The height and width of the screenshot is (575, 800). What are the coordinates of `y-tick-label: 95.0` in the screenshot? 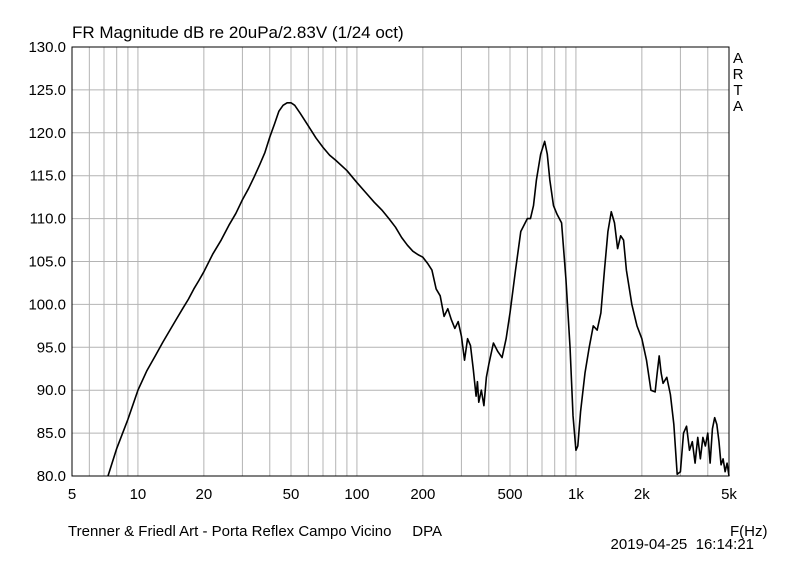 It's located at (51, 347).